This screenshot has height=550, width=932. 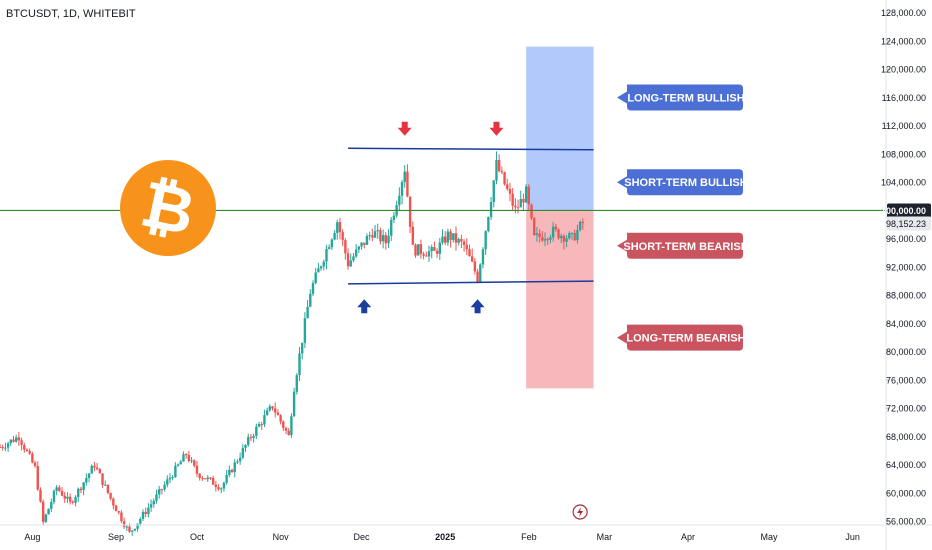 What do you see at coordinates (685, 339) in the screenshot?
I see `annotation-label: LONG-TERM BEARISH` at bounding box center [685, 339].